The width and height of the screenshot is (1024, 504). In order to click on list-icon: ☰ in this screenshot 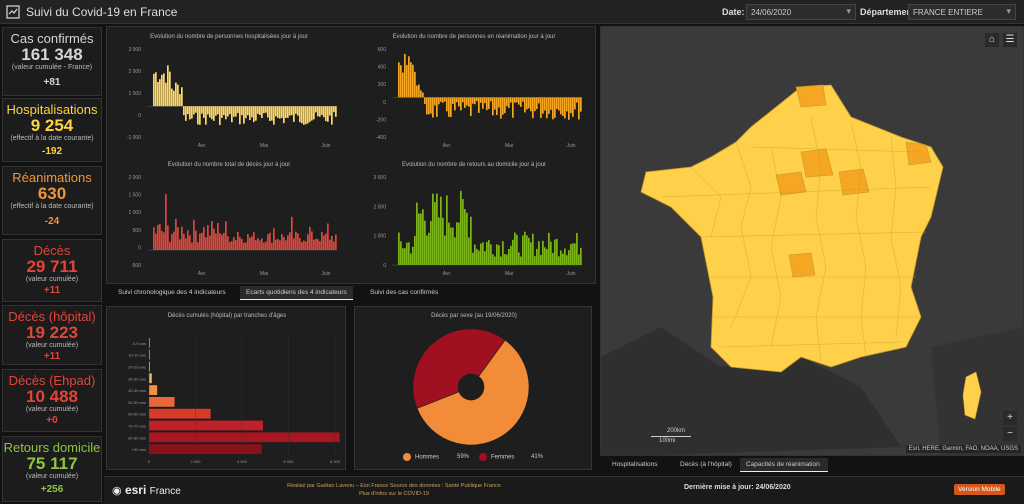, I will do `click(1010, 40)`.